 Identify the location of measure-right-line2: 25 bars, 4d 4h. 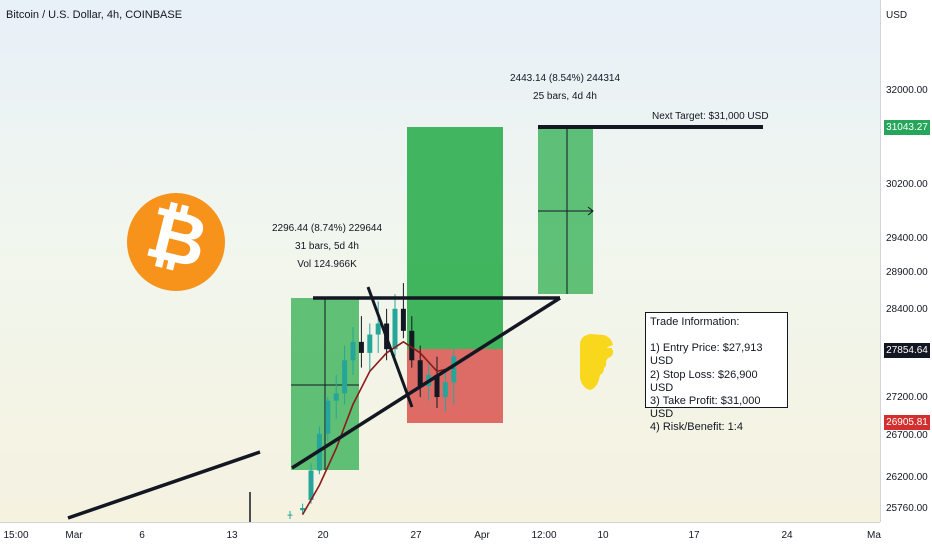
(565, 96).